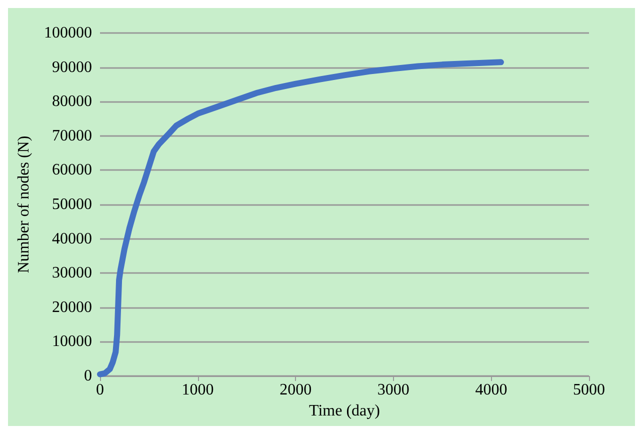  Describe the element at coordinates (72, 135) in the screenshot. I see `y-tick-label: 70000` at that location.